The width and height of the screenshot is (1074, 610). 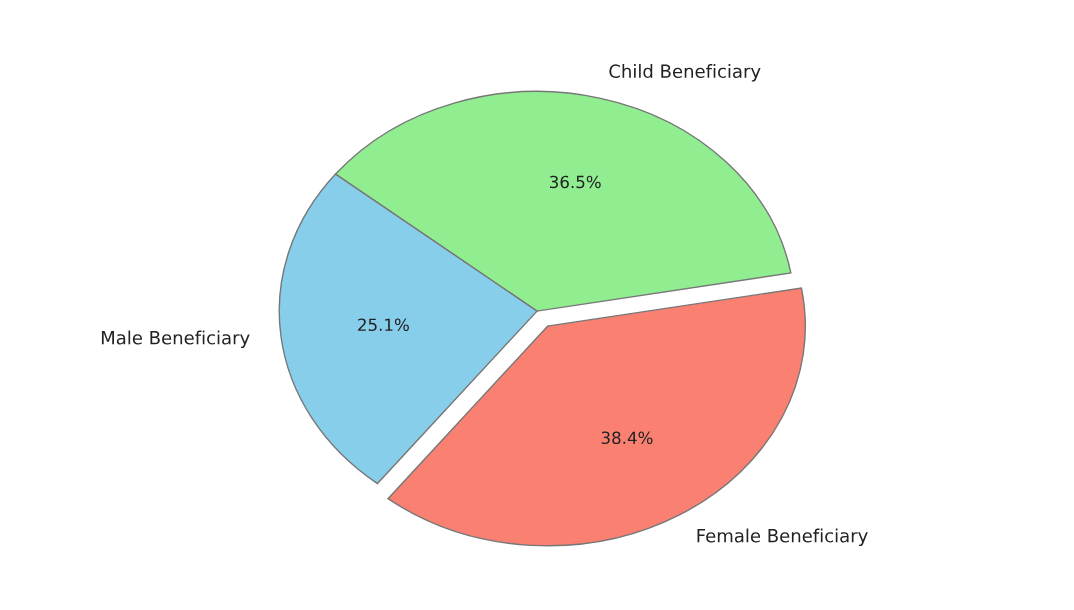 I want to click on data-label: 36.5%, so click(x=575, y=182).